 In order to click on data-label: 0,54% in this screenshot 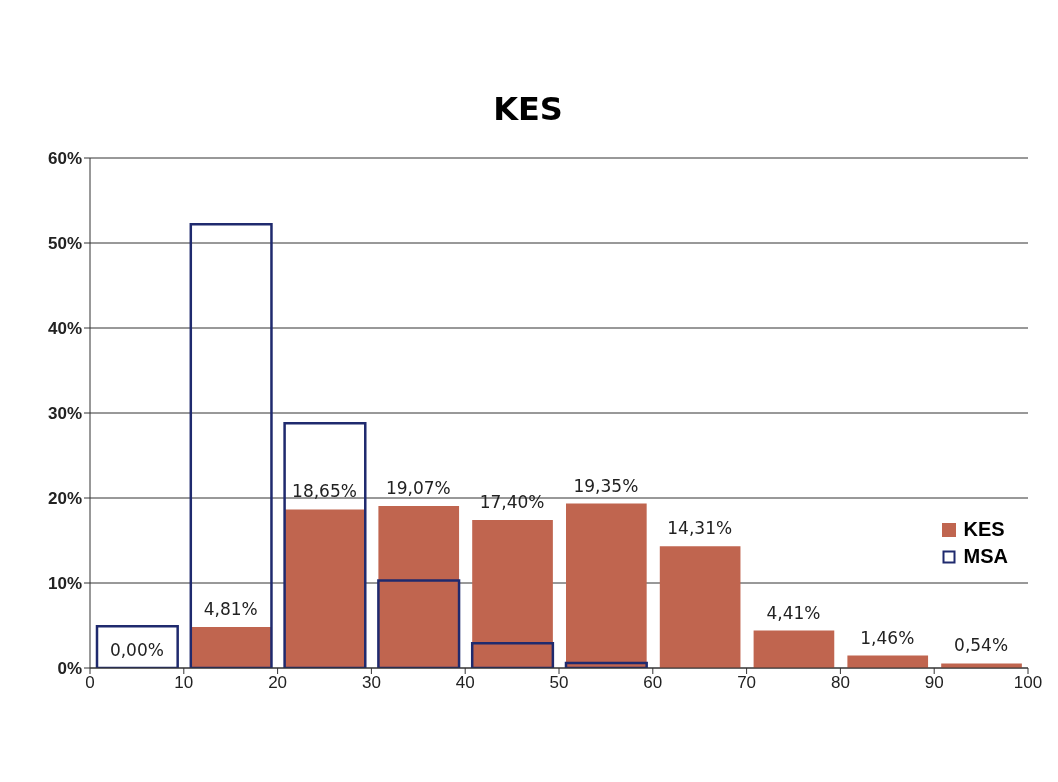, I will do `click(981, 645)`.